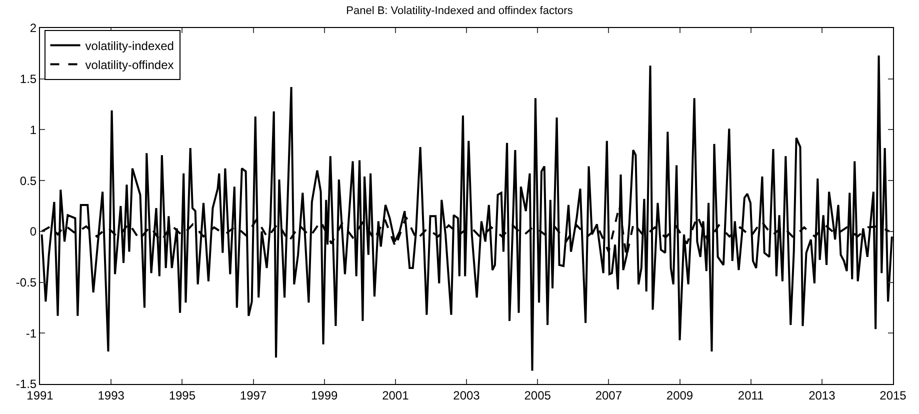 The width and height of the screenshot is (919, 414). I want to click on x-tick-label: 1999, so click(324, 395).